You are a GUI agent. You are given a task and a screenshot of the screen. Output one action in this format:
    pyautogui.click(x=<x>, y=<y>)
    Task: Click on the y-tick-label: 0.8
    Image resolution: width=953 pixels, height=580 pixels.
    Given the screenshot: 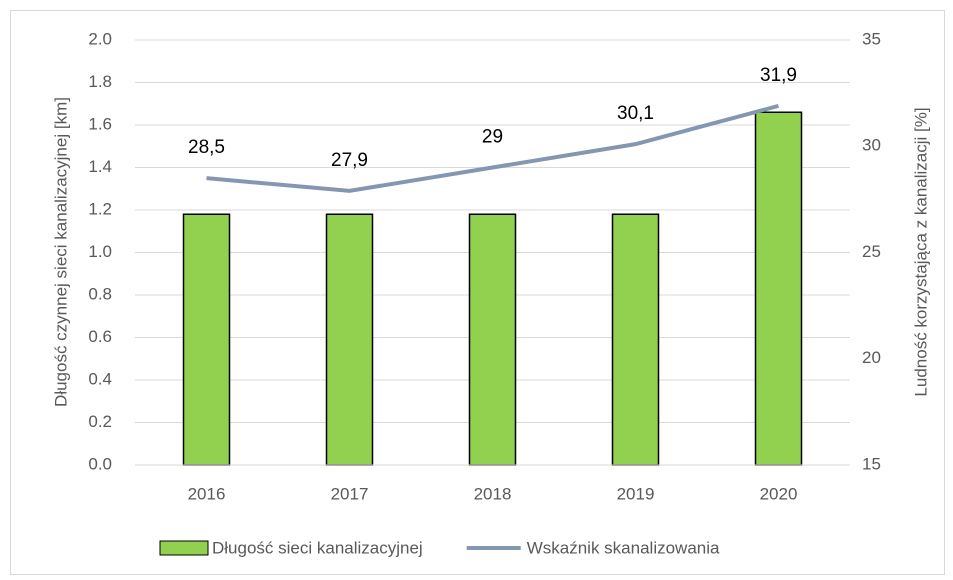 What is the action you would take?
    pyautogui.click(x=100, y=293)
    